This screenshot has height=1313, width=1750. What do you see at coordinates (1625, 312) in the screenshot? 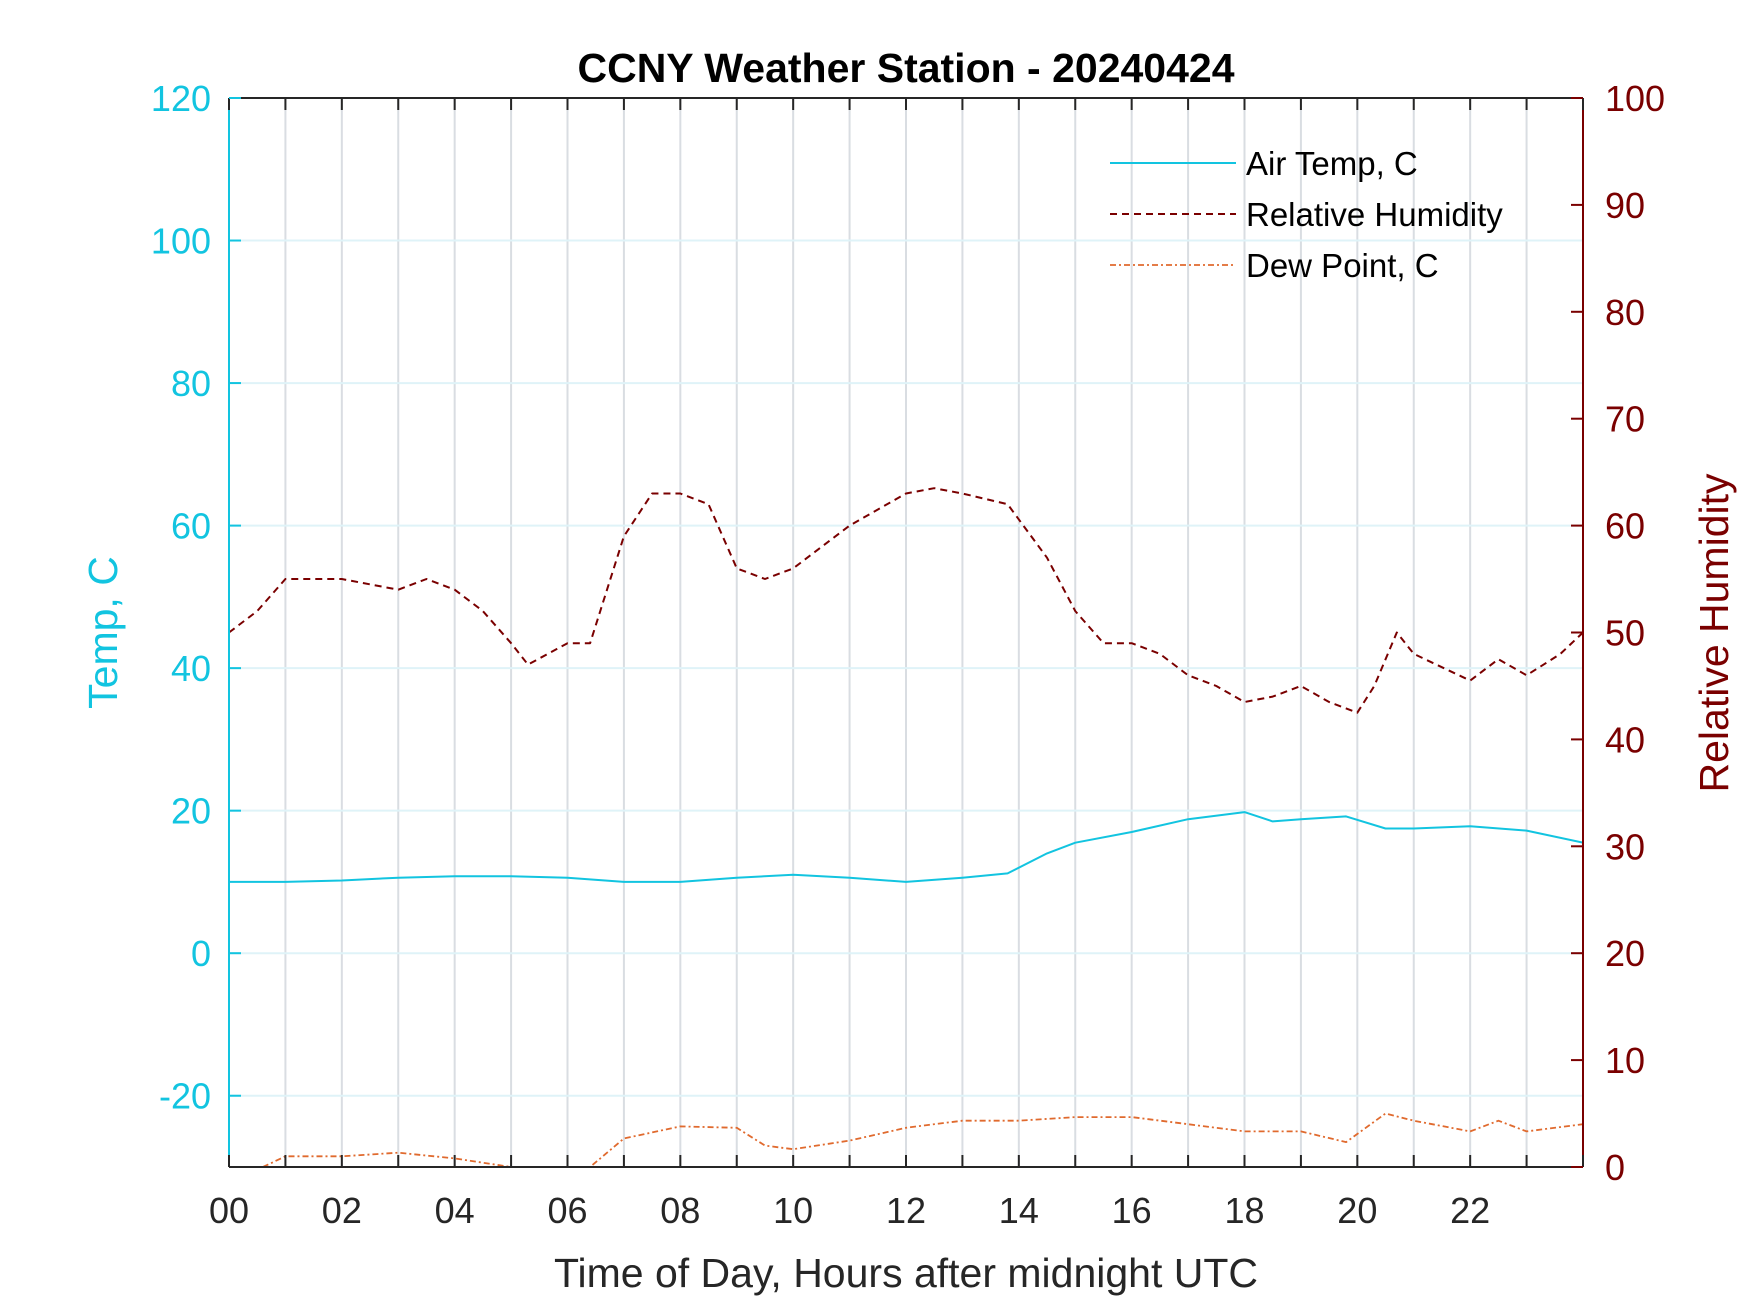
I see `y-right-tick-label: 80` at bounding box center [1625, 312].